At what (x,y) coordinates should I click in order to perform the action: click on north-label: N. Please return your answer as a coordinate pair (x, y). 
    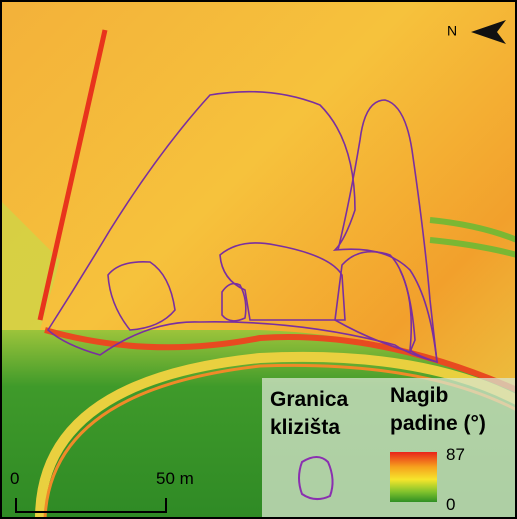
    Looking at the image, I should click on (452, 31).